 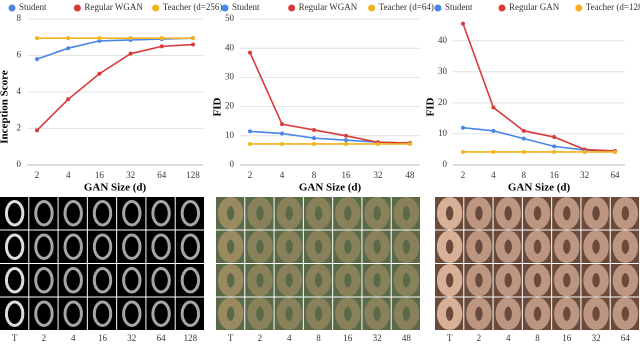 I want to click on x-tick-label: 48, so click(x=411, y=175).